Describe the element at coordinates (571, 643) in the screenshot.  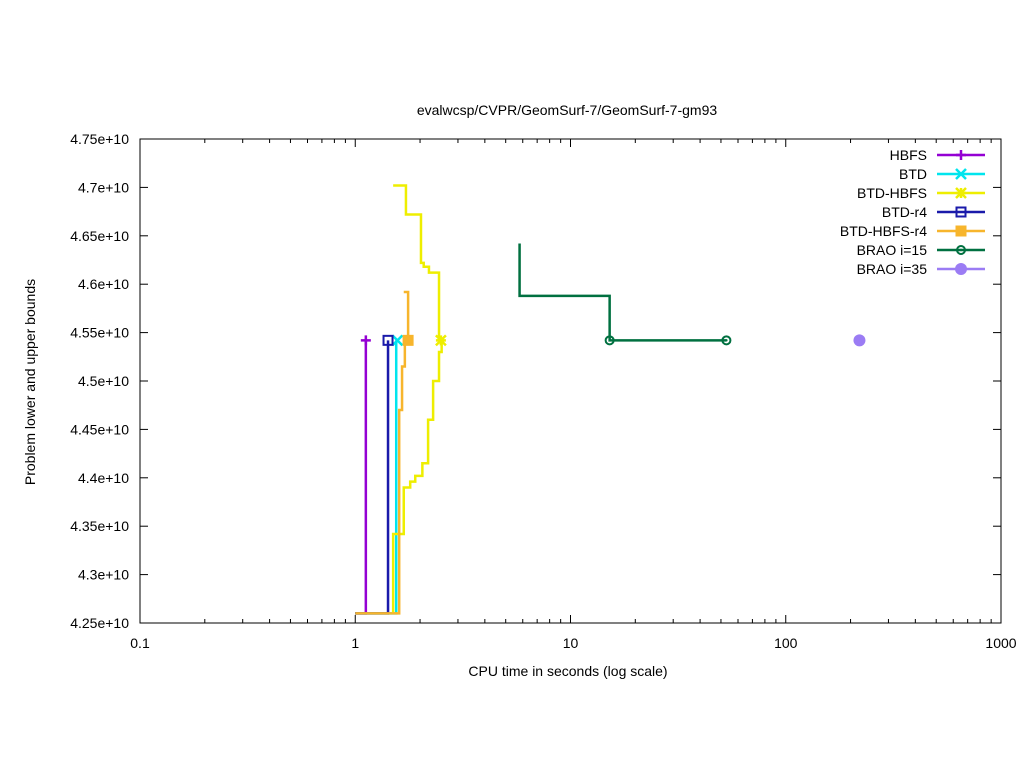
I see `x-tick-label: 10` at that location.